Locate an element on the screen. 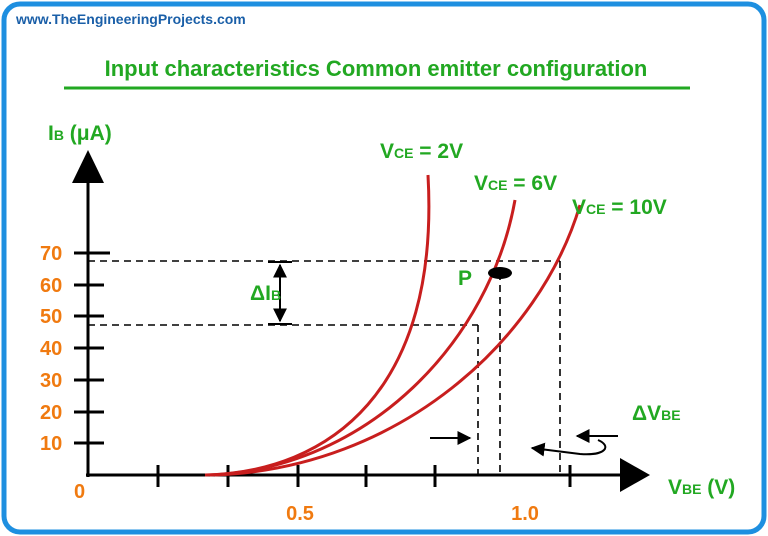  value: = 10V is located at coordinates (635, 207).